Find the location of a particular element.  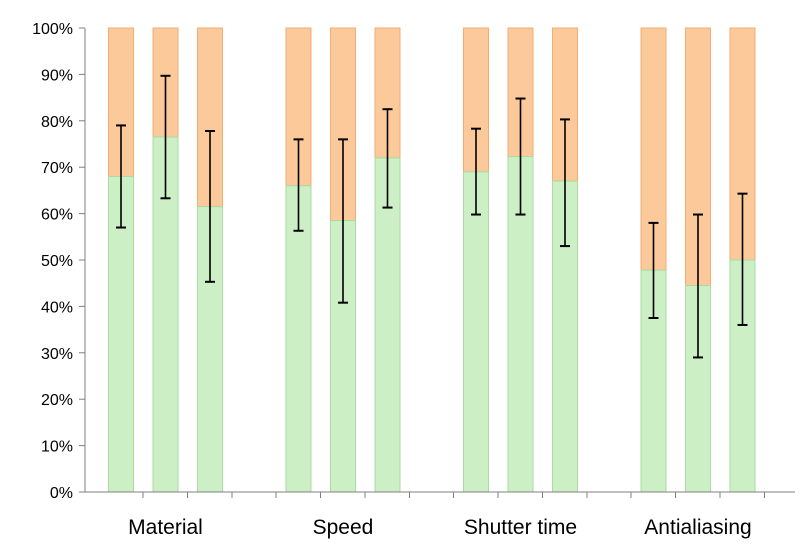

y-tick-label: 70% is located at coordinates (57, 168).